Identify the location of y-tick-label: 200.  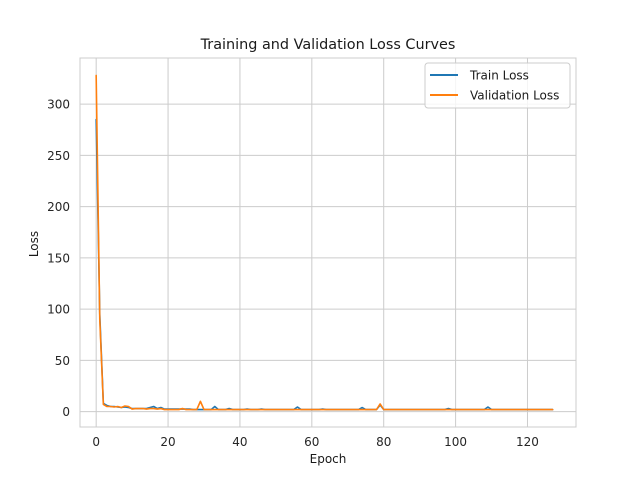
(58, 207).